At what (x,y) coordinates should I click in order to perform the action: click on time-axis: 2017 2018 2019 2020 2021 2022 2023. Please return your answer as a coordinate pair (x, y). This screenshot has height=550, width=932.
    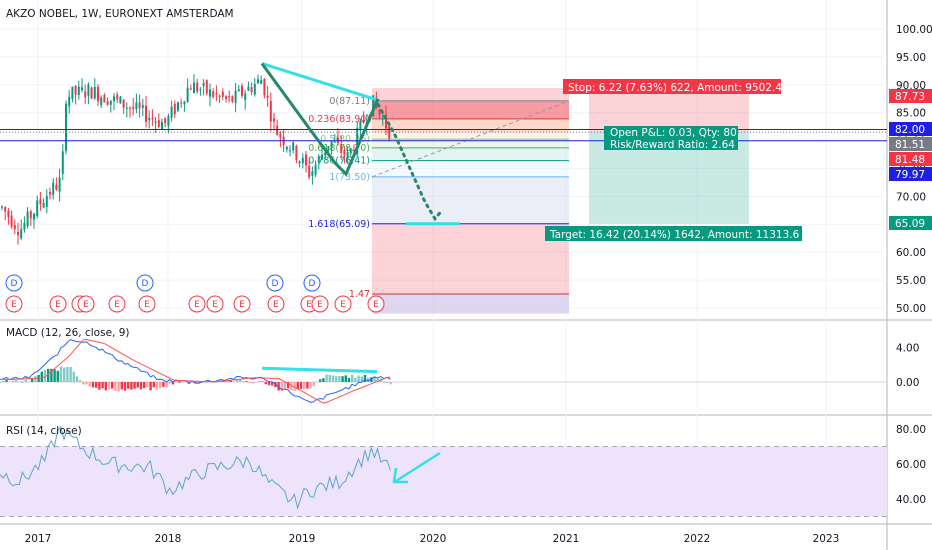
    Looking at the image, I should click on (432, 539).